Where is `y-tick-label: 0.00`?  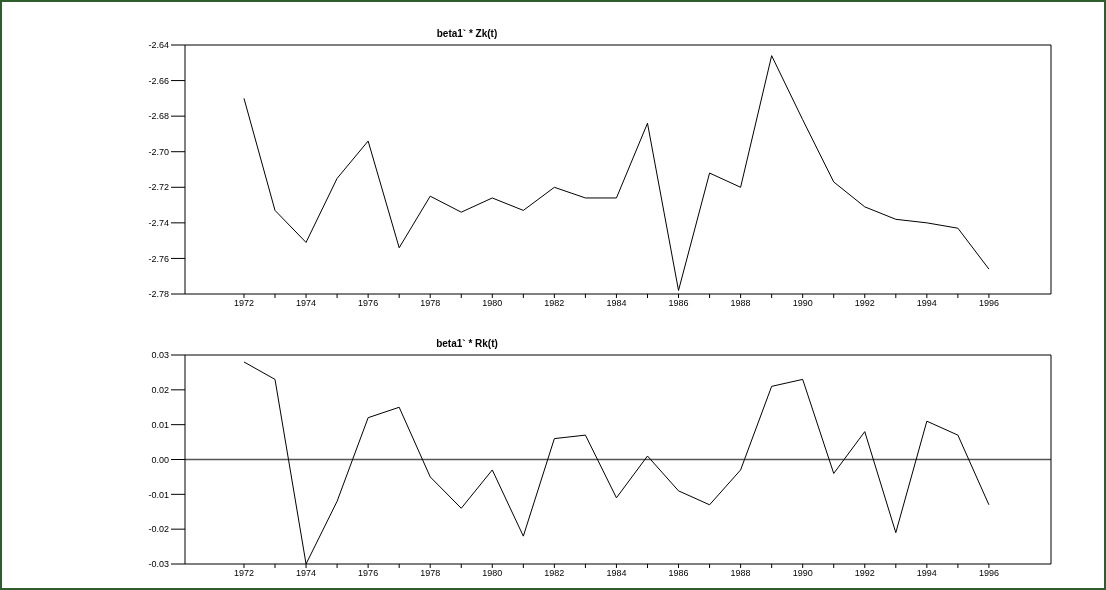
y-tick-label: 0.00 is located at coordinates (160, 459).